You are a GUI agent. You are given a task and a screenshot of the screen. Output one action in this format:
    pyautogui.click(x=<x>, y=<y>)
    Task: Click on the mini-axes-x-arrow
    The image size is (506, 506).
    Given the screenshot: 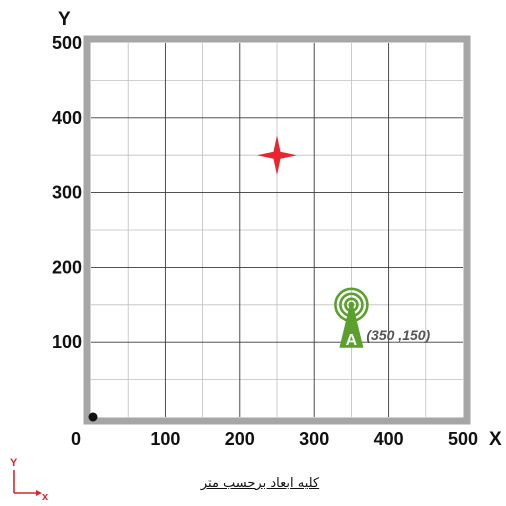 What is the action you would take?
    pyautogui.click(x=39, y=493)
    